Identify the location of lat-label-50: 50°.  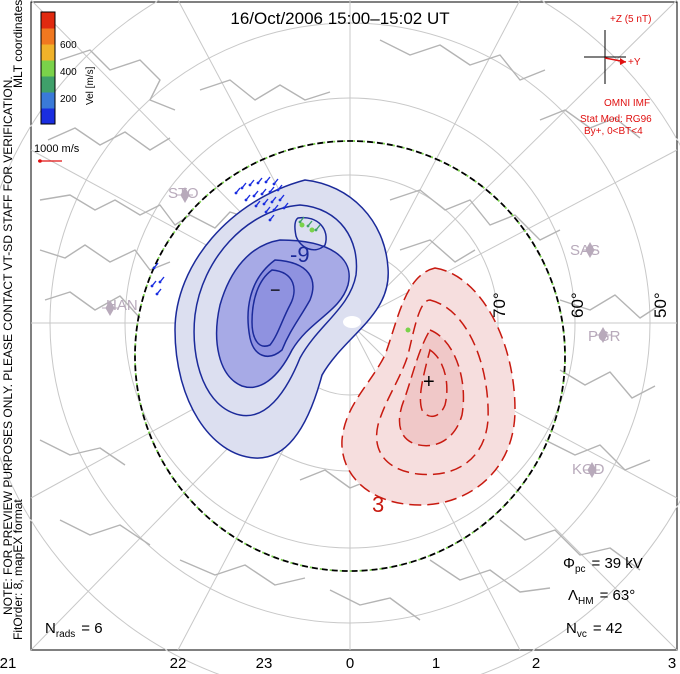
(660, 305).